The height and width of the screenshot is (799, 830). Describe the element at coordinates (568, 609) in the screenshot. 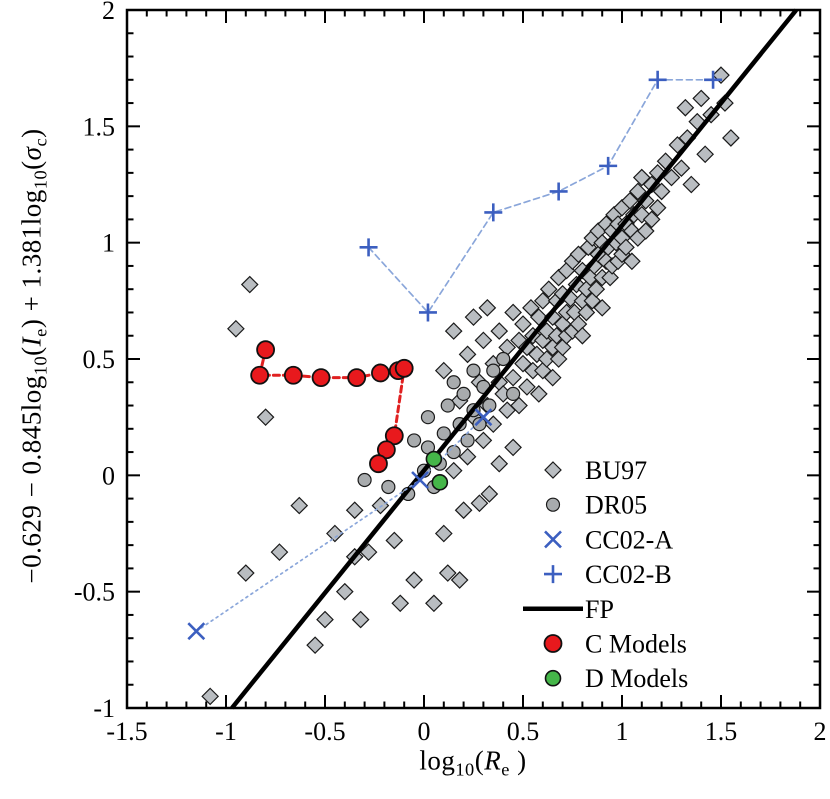

I see `legend-item-fp: FP` at that location.